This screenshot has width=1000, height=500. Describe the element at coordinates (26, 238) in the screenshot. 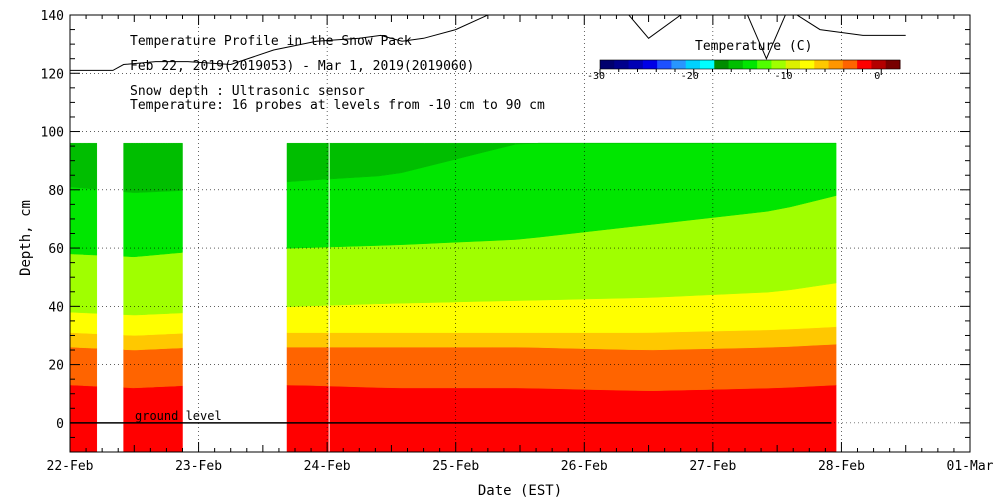

I see `y-axis-label: Depth, cm` at that location.